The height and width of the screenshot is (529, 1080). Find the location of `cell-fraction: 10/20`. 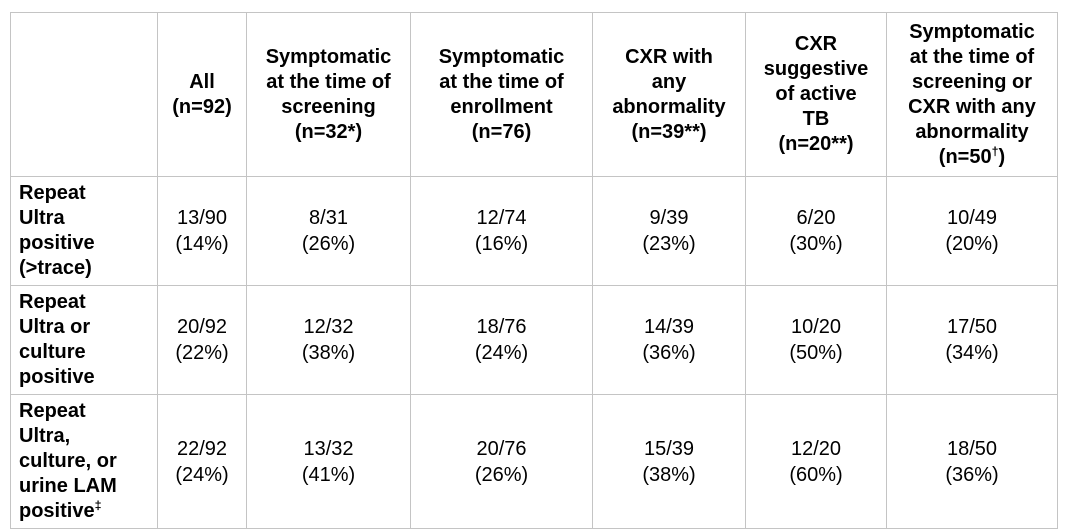

cell-fraction: 10/20 is located at coordinates (816, 327).